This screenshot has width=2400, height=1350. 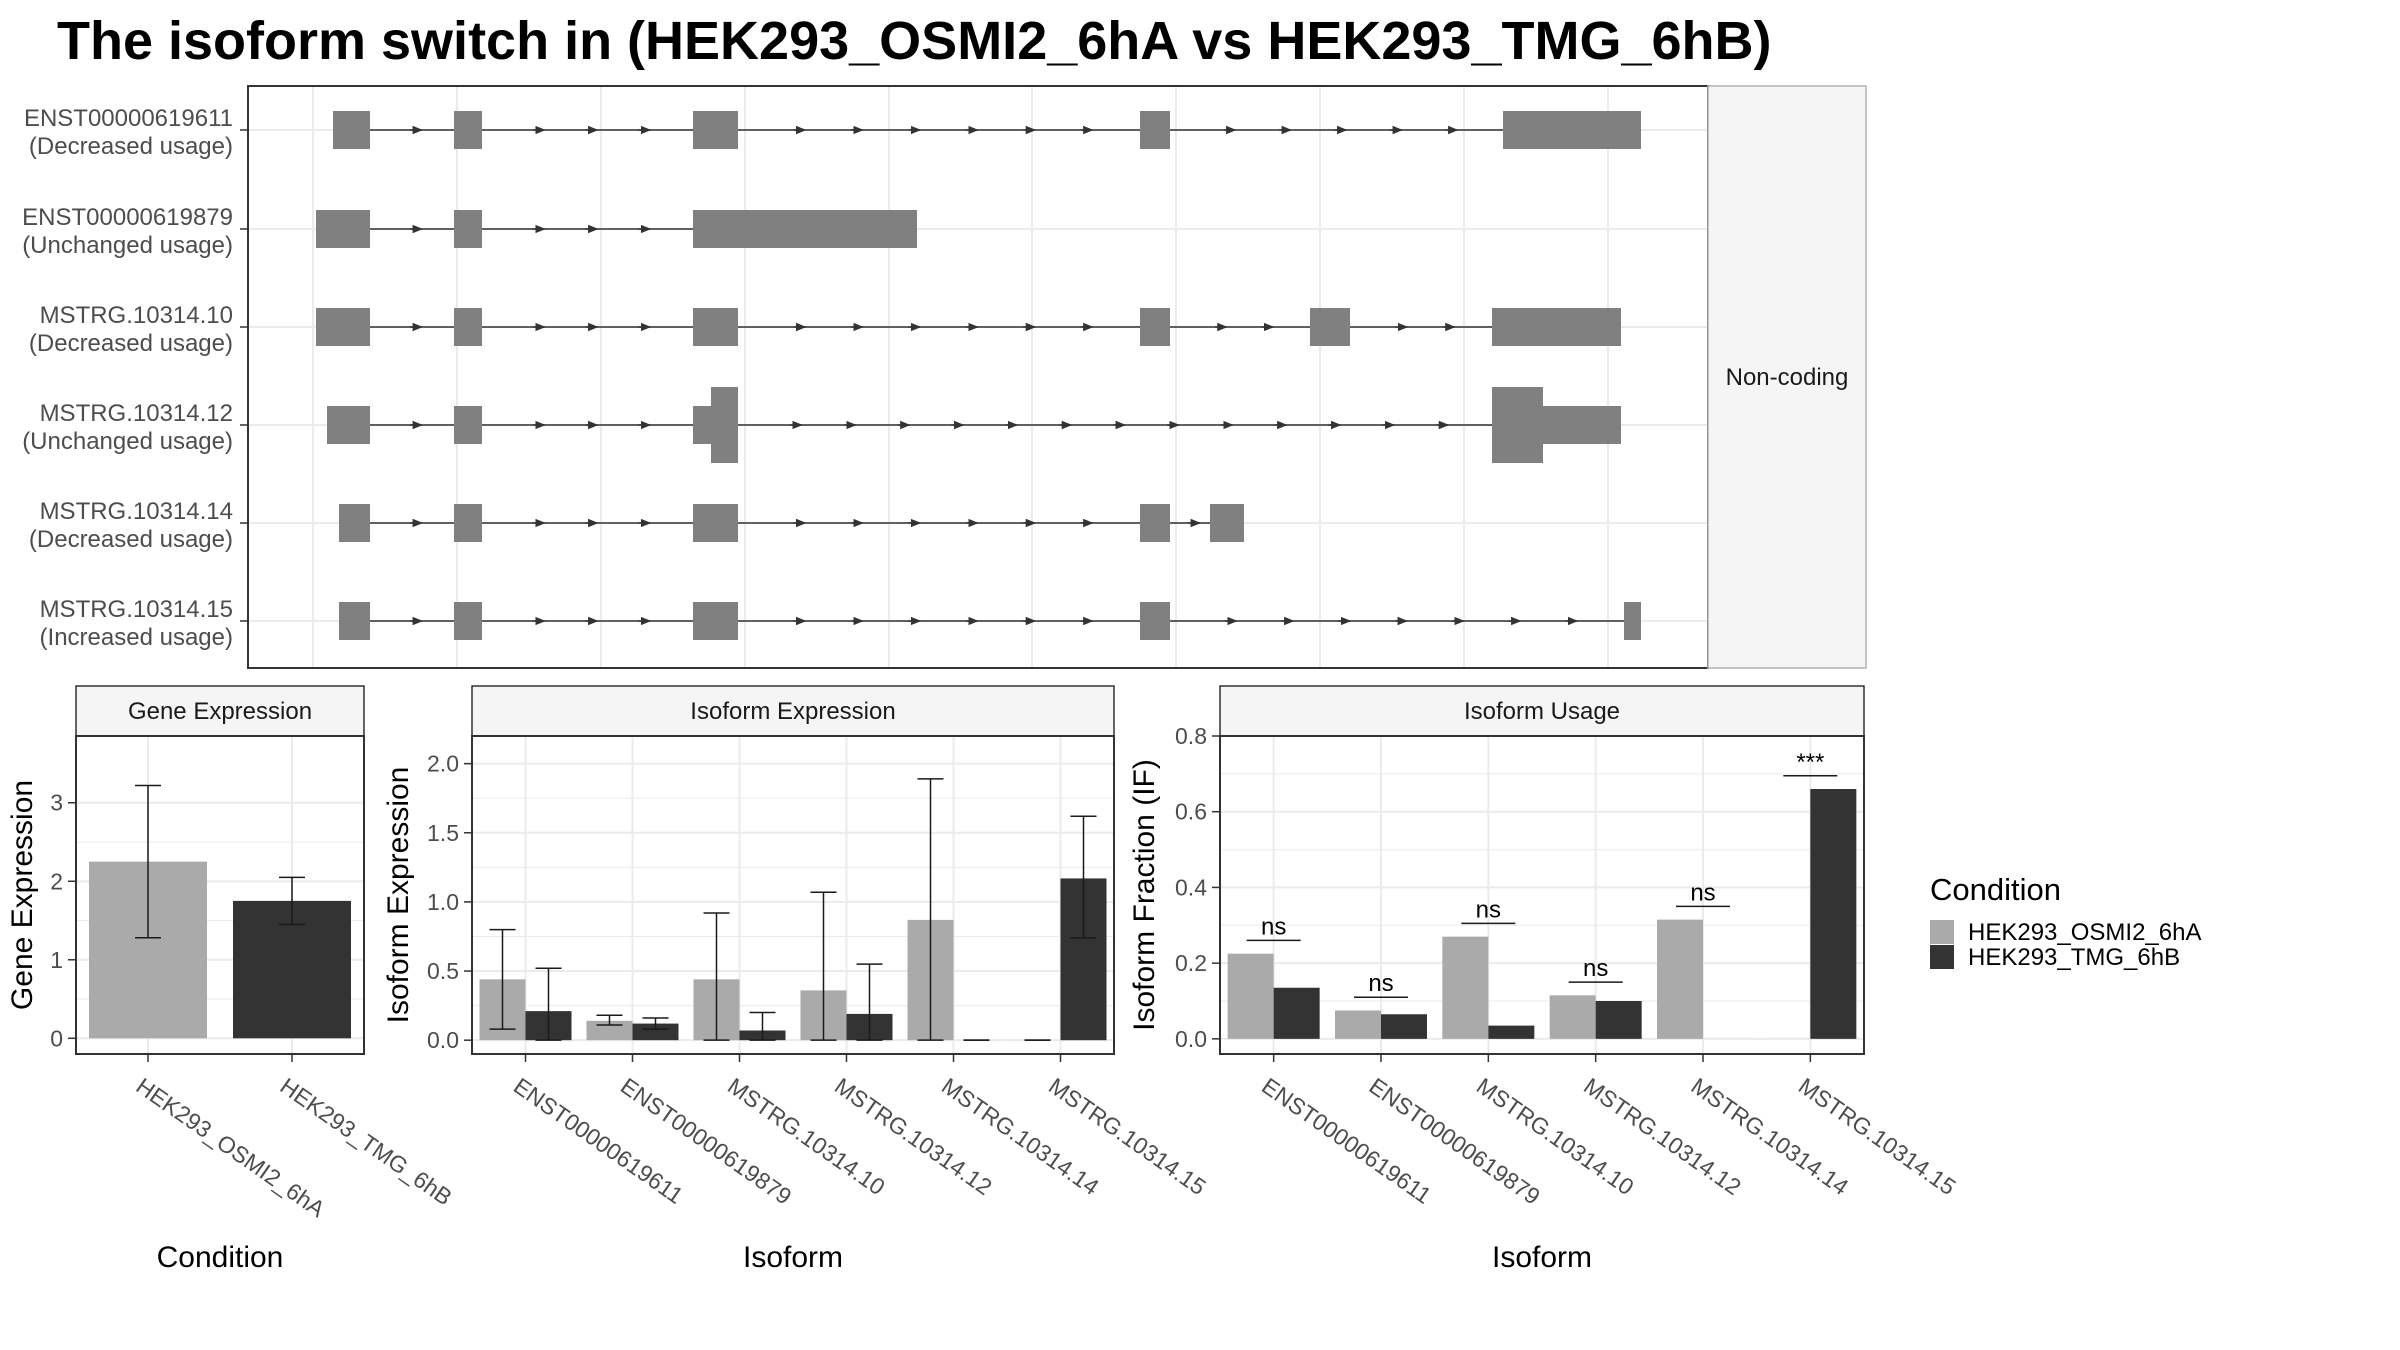 I want to click on y-axis-title: Isoform Fraction (IF), so click(x=1144, y=895).